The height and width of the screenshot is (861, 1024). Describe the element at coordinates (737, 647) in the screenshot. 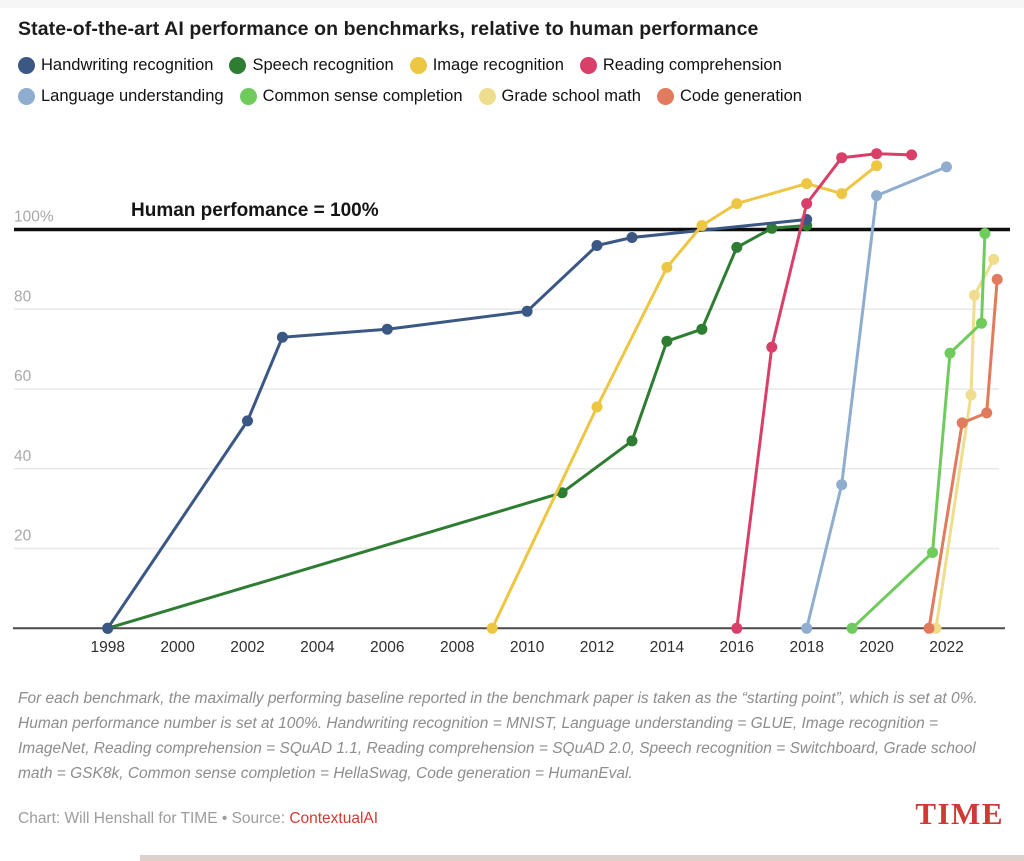

I see `x-tick-label-2016: 2016` at that location.